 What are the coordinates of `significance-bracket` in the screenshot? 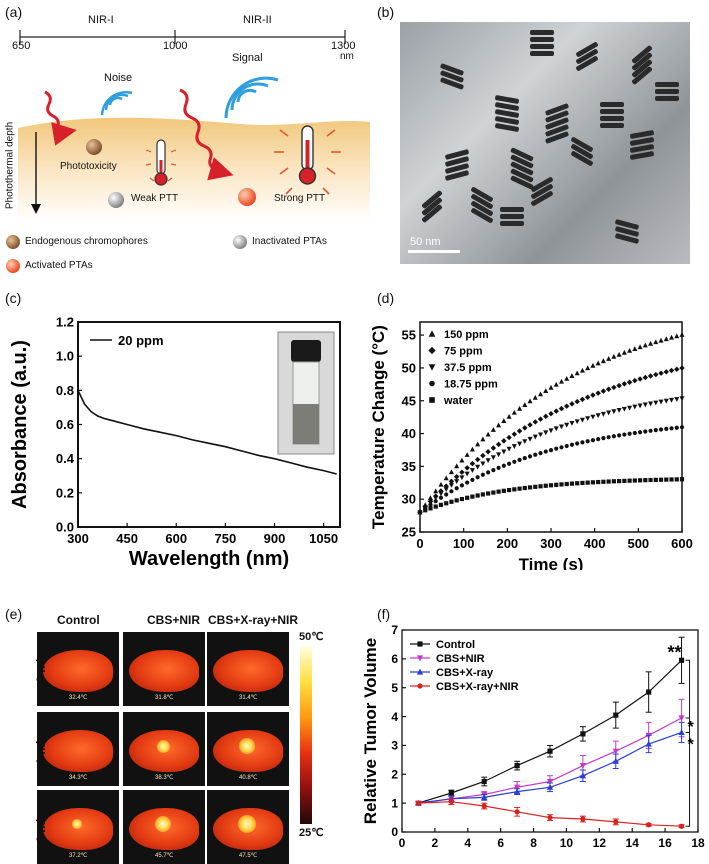 It's located at (688, 743).